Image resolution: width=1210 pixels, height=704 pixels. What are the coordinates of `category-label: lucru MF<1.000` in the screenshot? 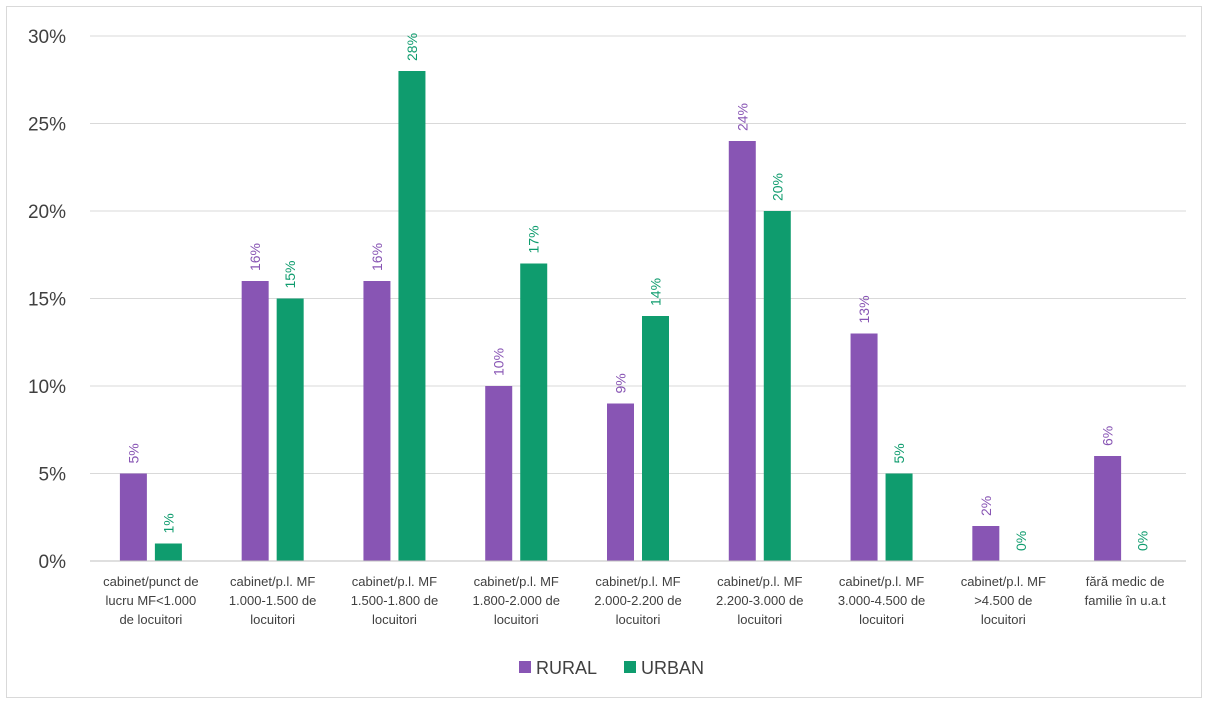 It's located at (151, 600).